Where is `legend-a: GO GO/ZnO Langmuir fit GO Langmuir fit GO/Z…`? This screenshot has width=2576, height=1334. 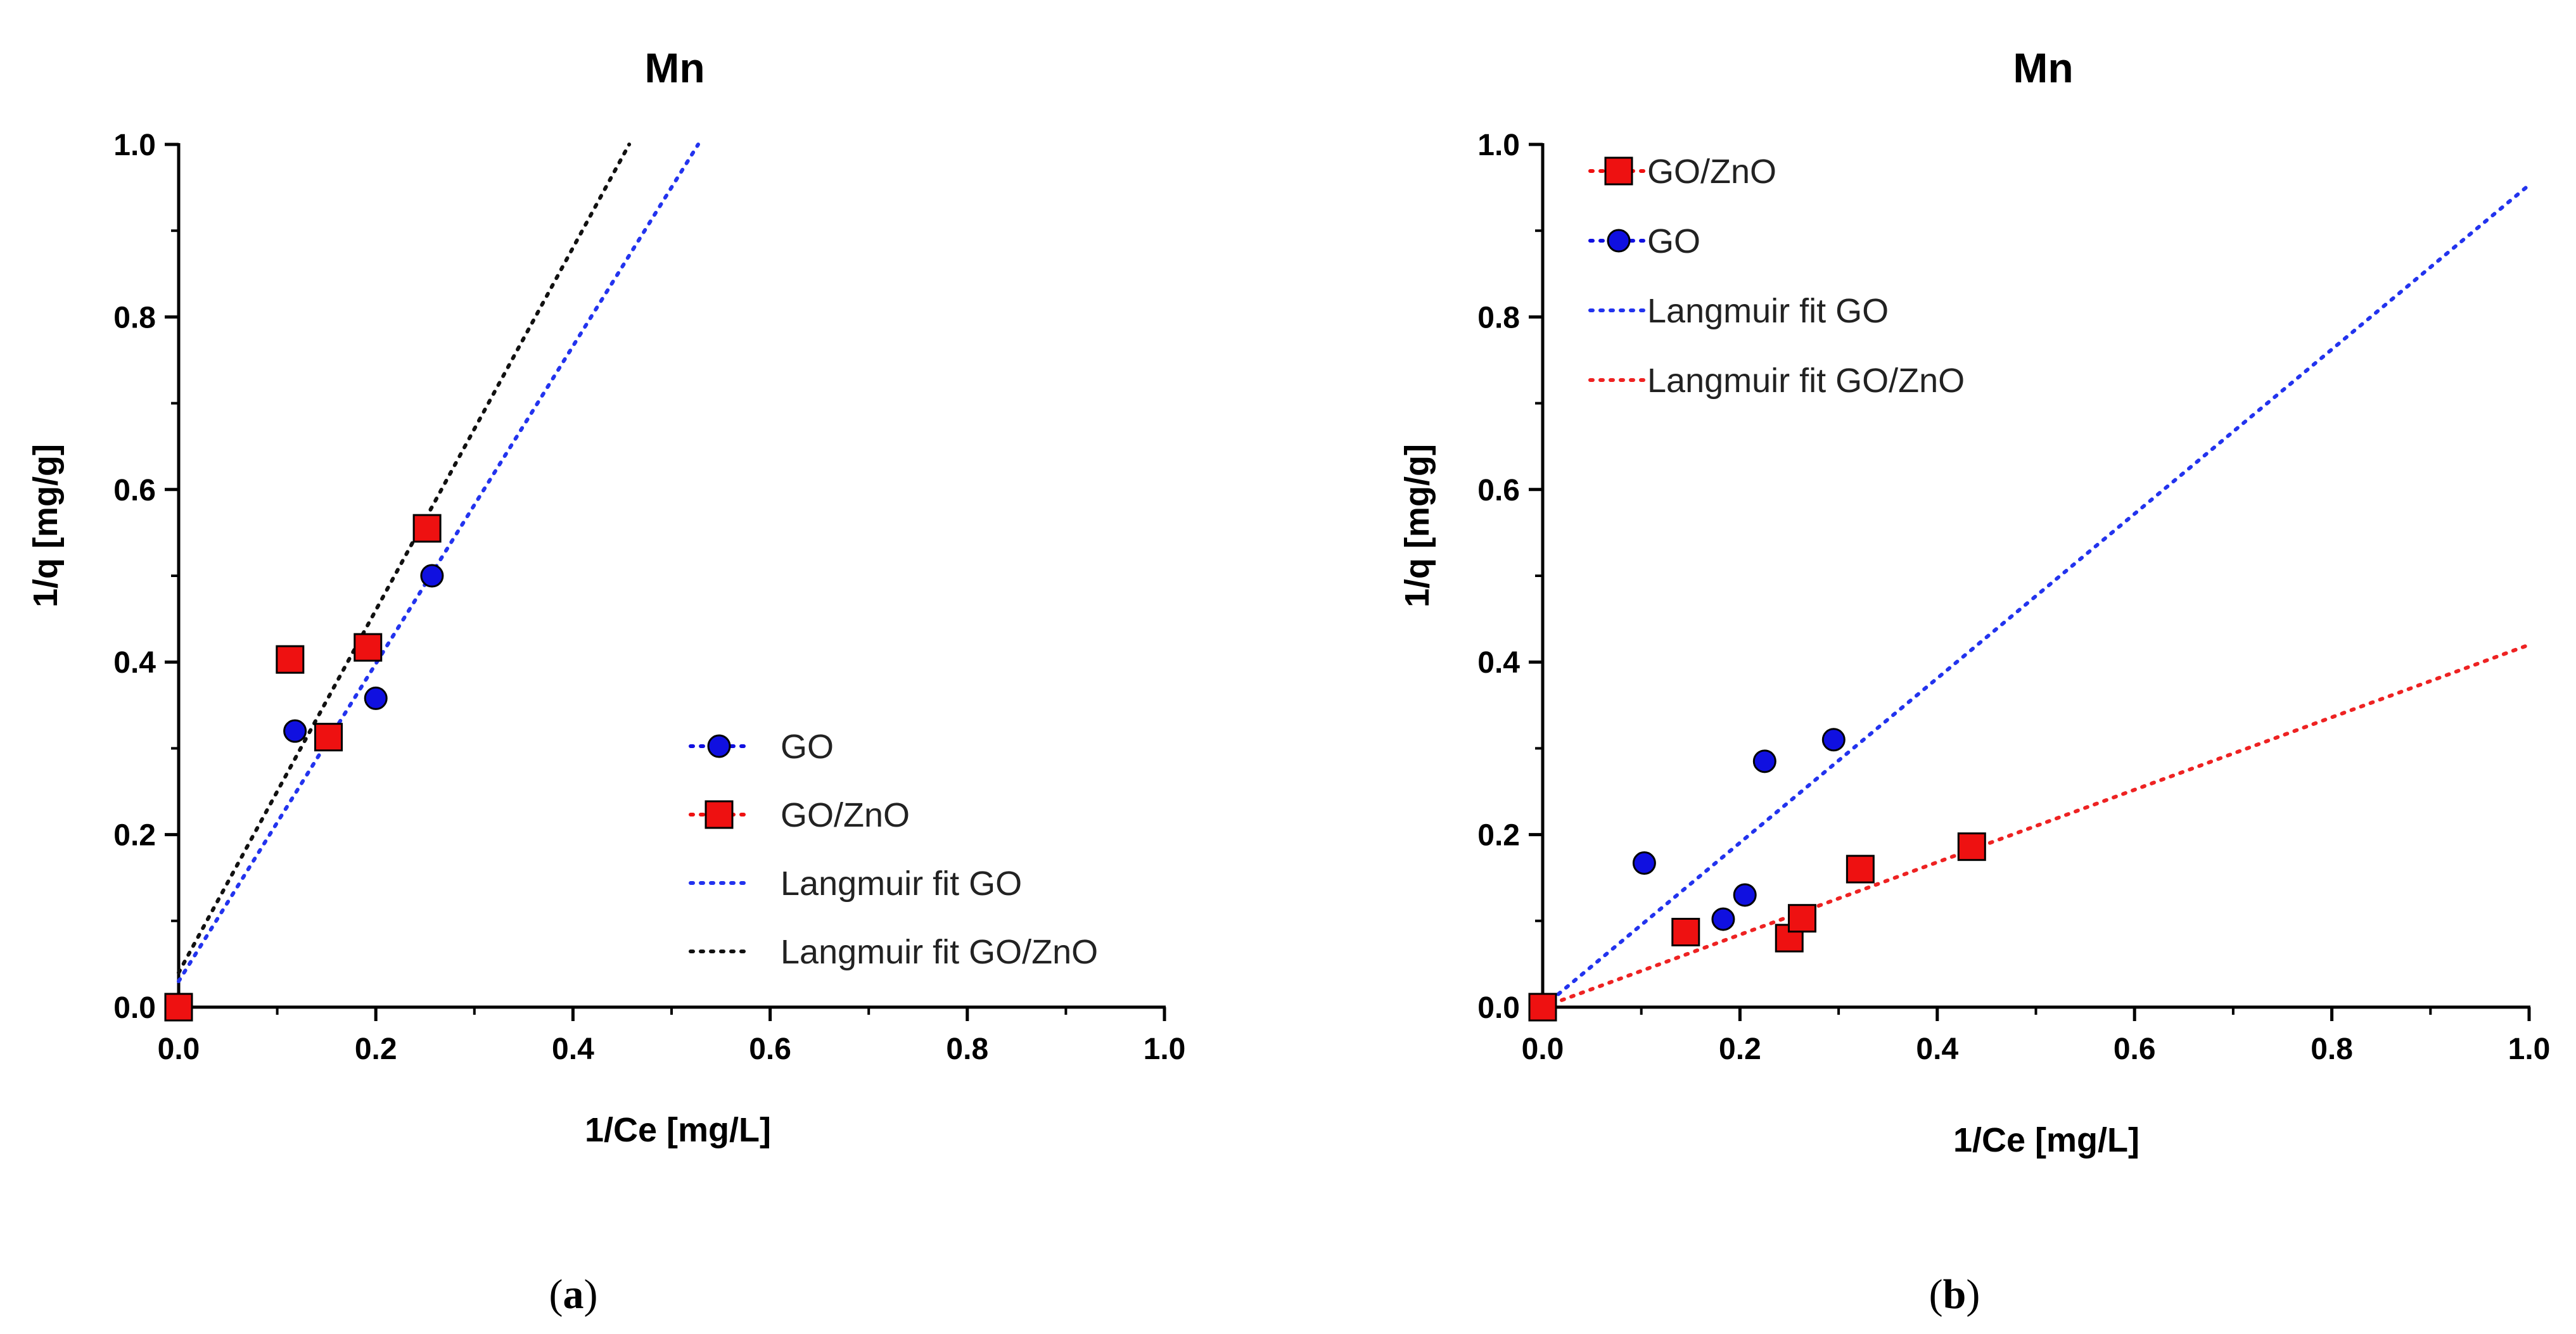 legend-a: GO GO/ZnO Langmuir fit GO Langmuir fit GO/Z… is located at coordinates (894, 849).